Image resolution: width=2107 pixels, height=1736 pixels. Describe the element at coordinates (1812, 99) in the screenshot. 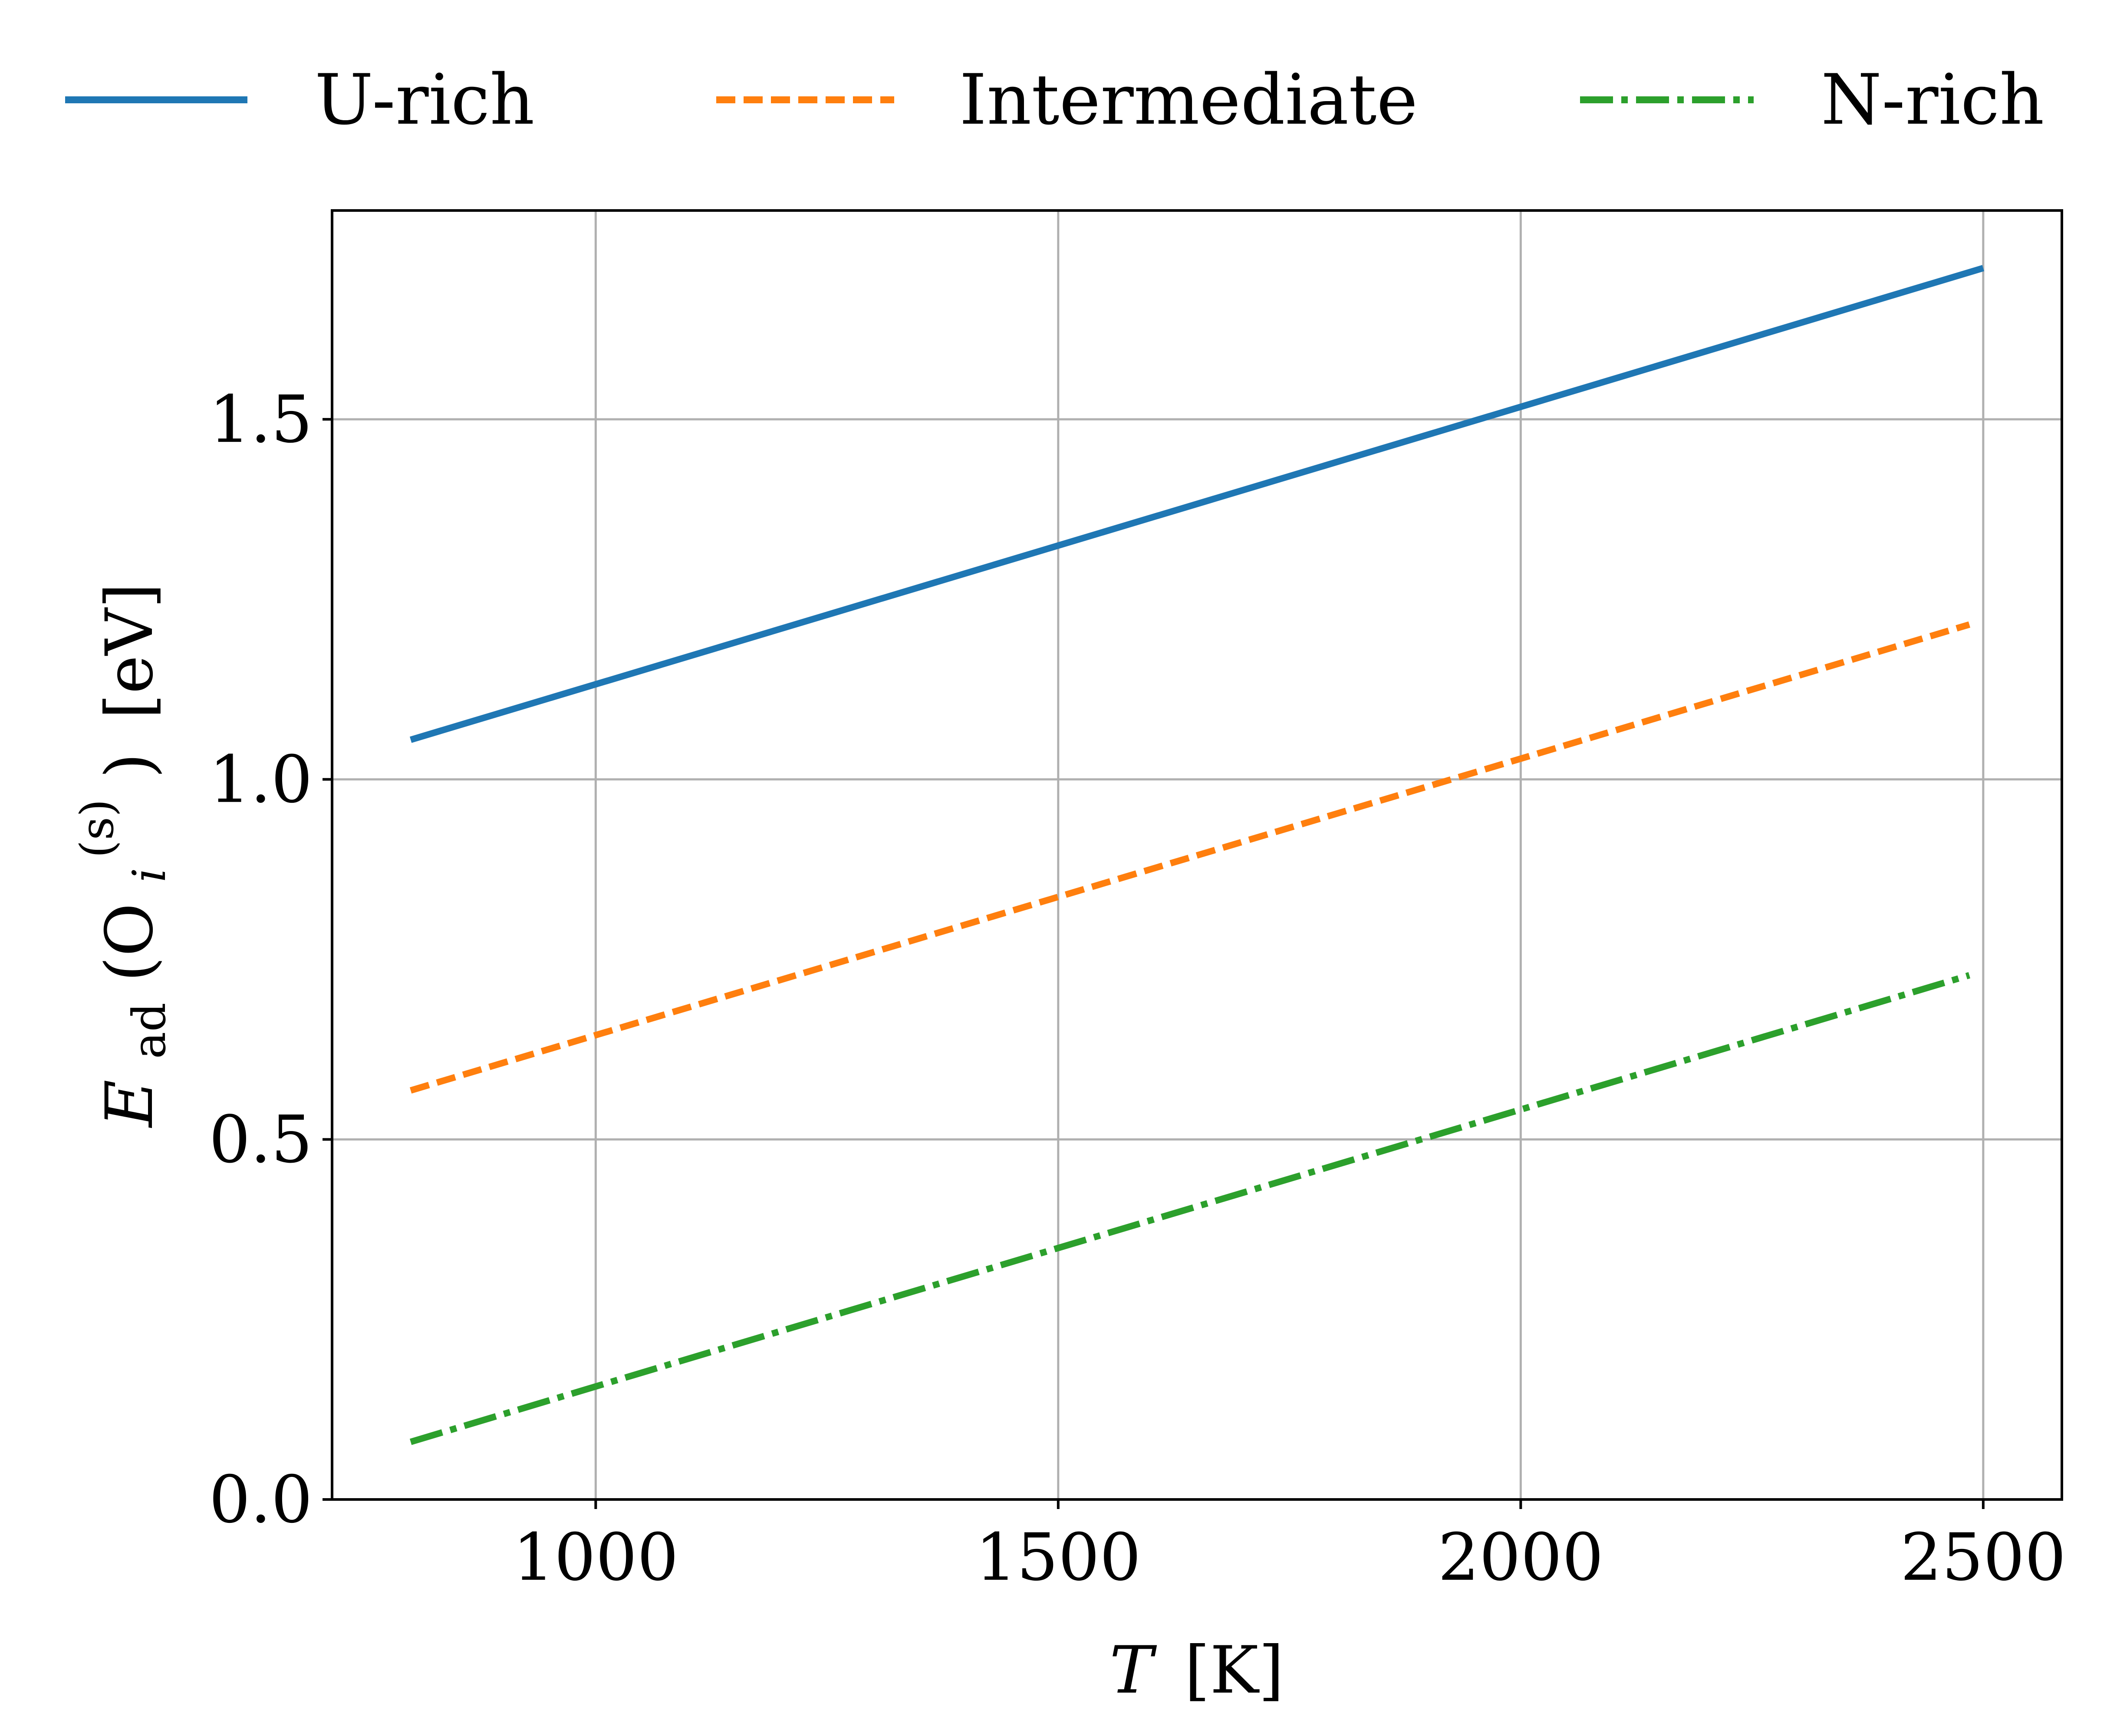

I see `legend-item-n-rich: N-rich` at that location.